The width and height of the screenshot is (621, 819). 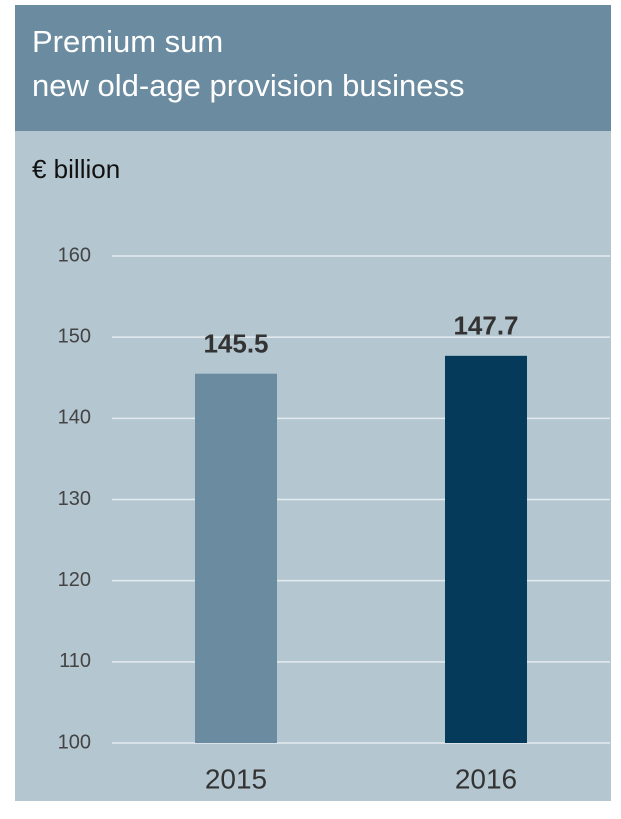 What do you see at coordinates (74, 499) in the screenshot?
I see `y-tick-label: 130` at bounding box center [74, 499].